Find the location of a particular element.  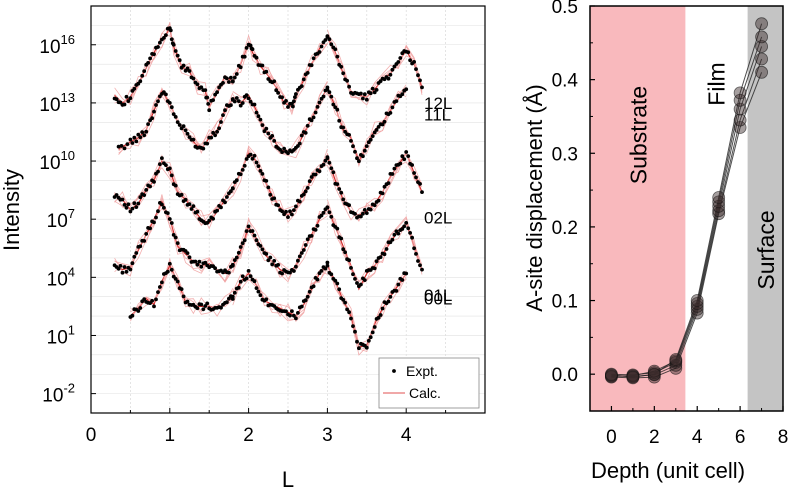

region-surface is located at coordinates (765, 208).